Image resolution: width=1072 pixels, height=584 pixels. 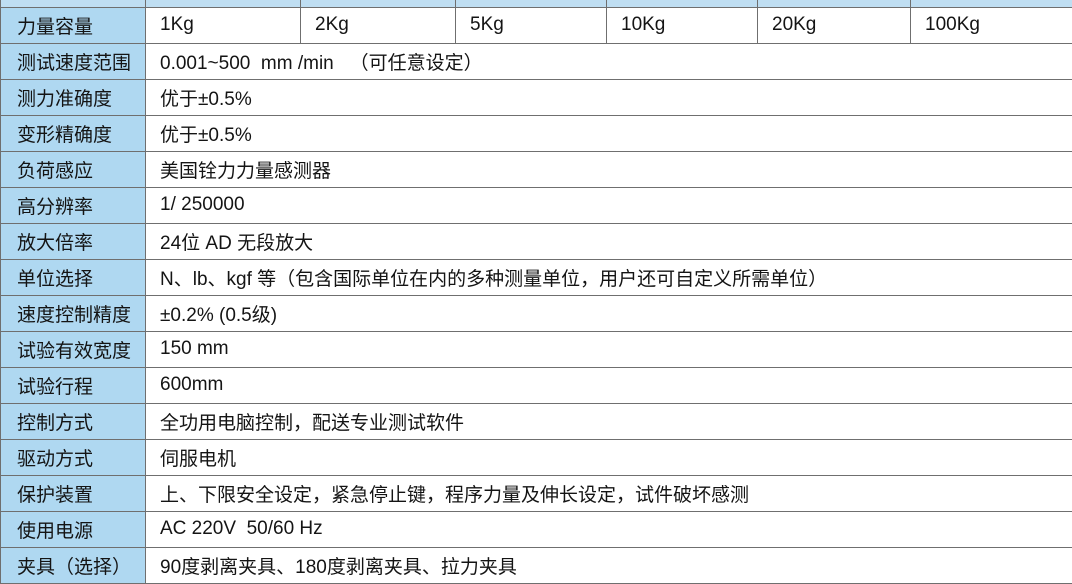 I want to click on spec-label: 使用电源, so click(x=73, y=529).